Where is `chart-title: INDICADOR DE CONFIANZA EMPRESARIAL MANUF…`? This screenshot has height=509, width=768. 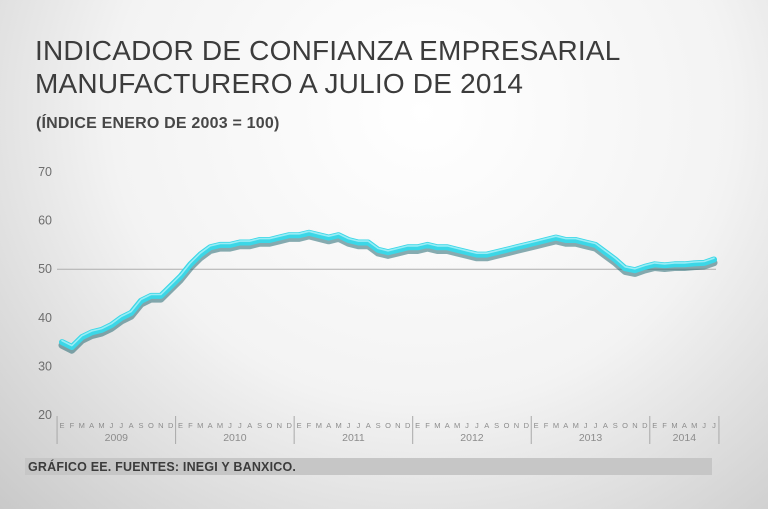
chart-title: INDICADOR DE CONFIANZA EMPRESARIAL MANUF… is located at coordinates (328, 67).